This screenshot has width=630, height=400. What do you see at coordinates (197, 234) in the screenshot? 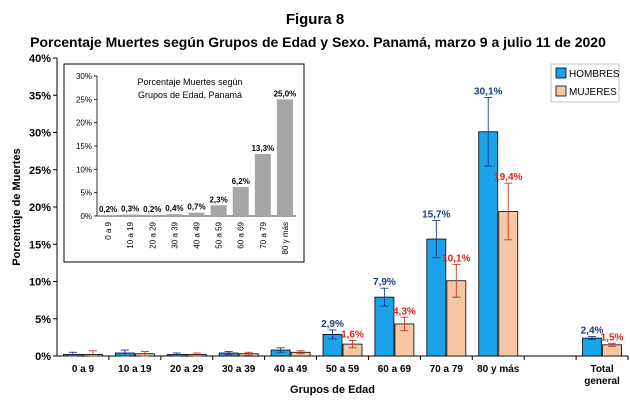
I see `inset-x-tick-label: 40 a 49` at bounding box center [197, 234].